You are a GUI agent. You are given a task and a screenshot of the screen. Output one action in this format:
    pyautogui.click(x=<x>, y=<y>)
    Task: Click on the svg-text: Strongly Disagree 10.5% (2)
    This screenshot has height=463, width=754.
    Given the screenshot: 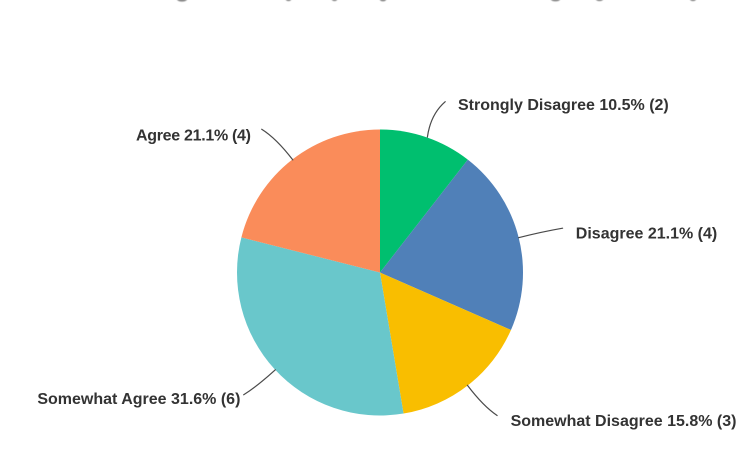 What is the action you would take?
    pyautogui.click(x=563, y=105)
    